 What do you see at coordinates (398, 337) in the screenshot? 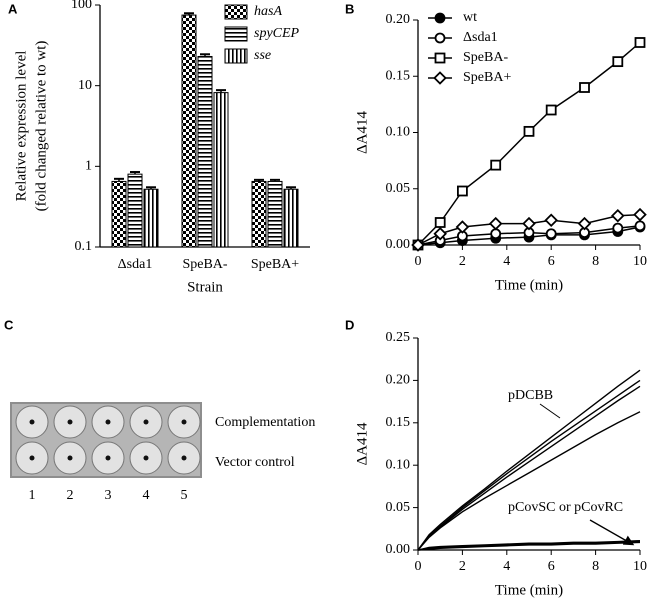
I see `y-tick-label: 0.25` at bounding box center [398, 337].